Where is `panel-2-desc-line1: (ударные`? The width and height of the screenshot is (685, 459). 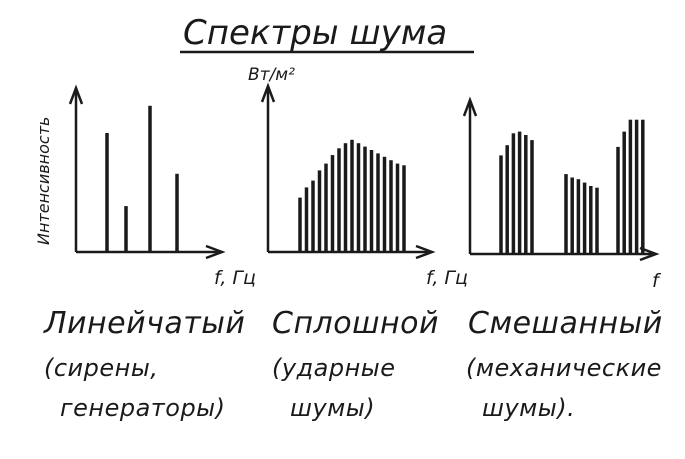 panel-2-desc-line1: (ударные is located at coordinates (334, 368).